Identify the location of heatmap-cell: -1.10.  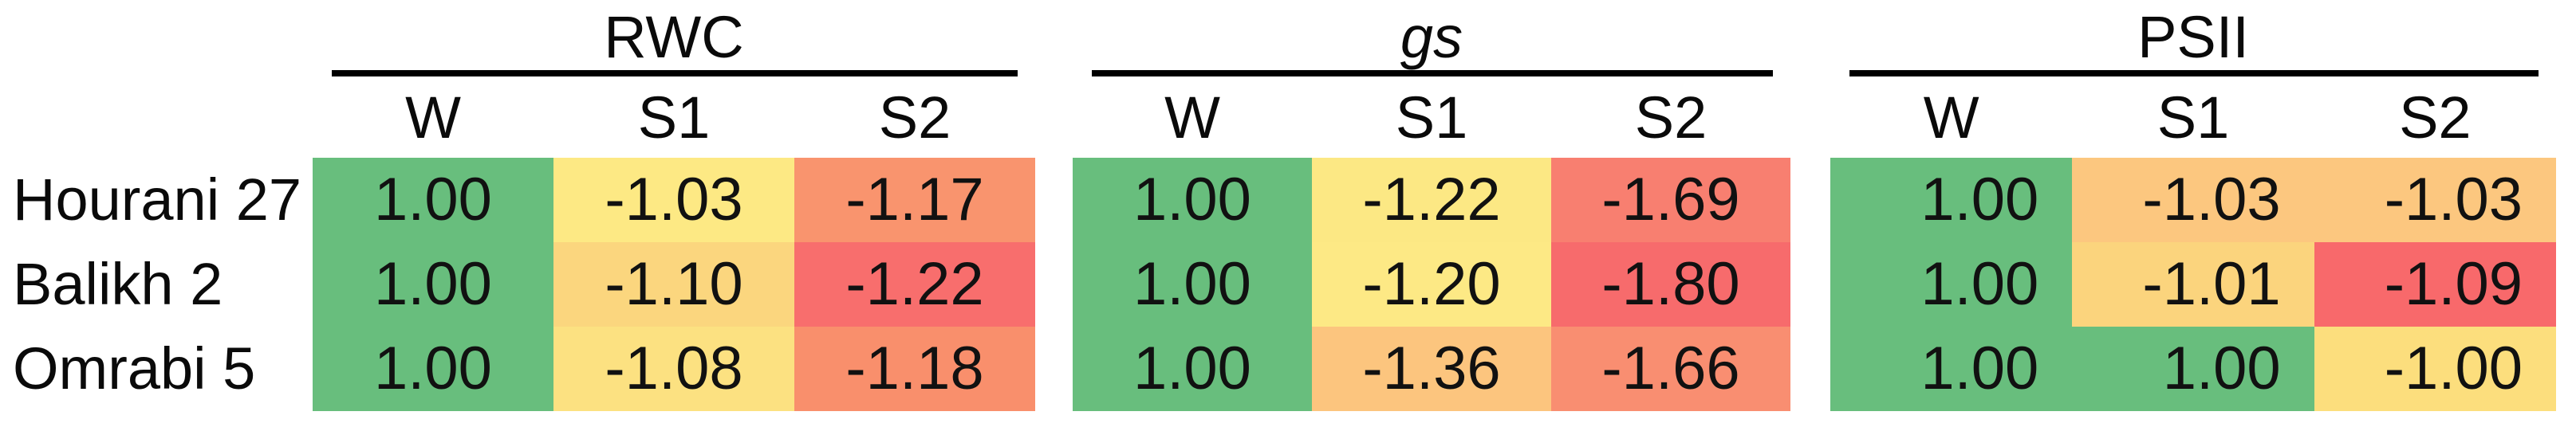
(673, 284).